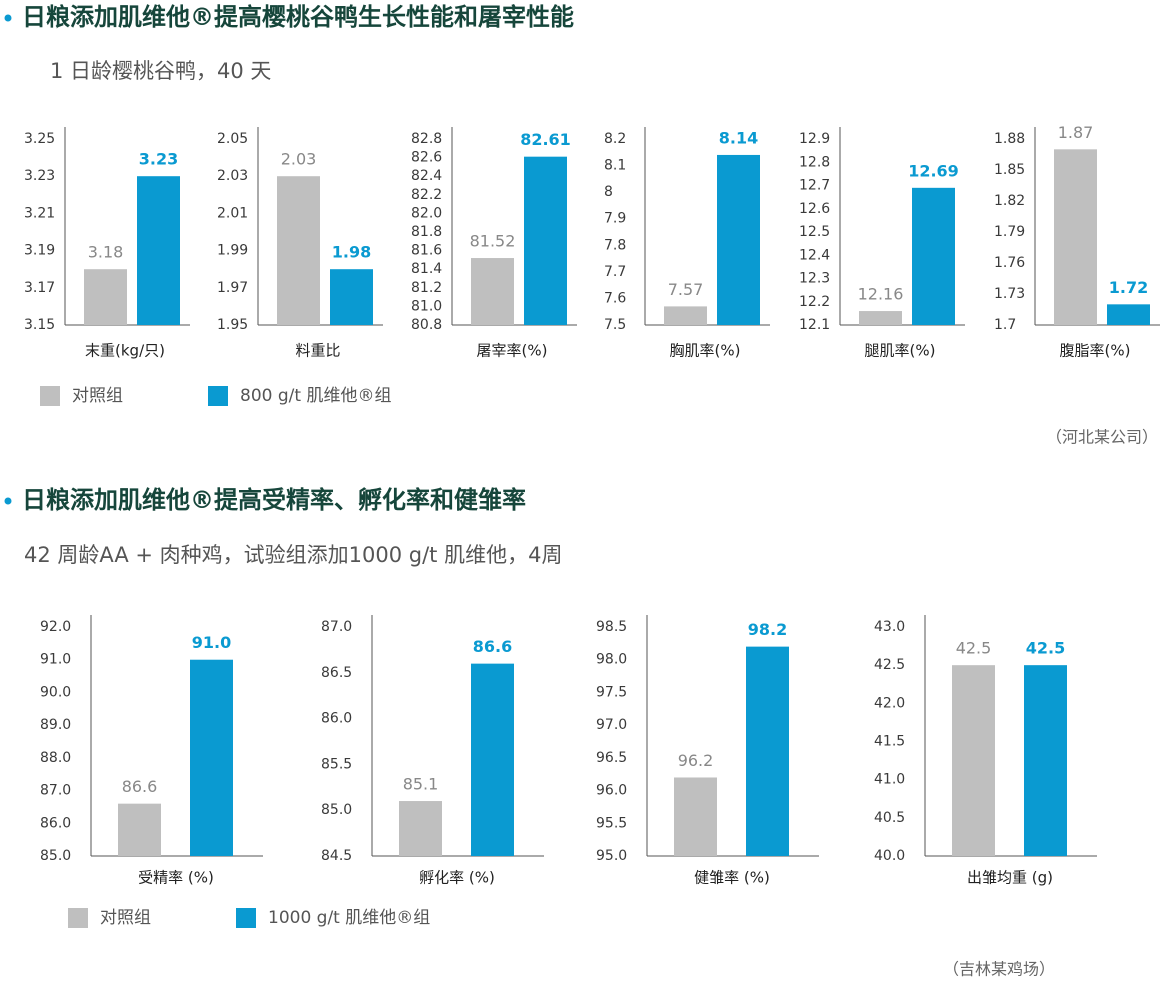 This screenshot has width=1170, height=983. What do you see at coordinates (336, 856) in the screenshot?
I see `y-tick-label: 84.5` at bounding box center [336, 856].